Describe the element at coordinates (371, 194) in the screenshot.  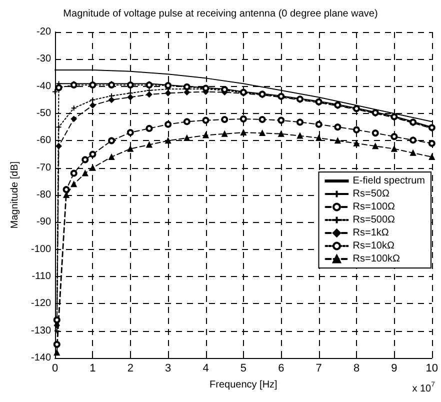
I see `legend-label: Rs=50Ω` at that location.